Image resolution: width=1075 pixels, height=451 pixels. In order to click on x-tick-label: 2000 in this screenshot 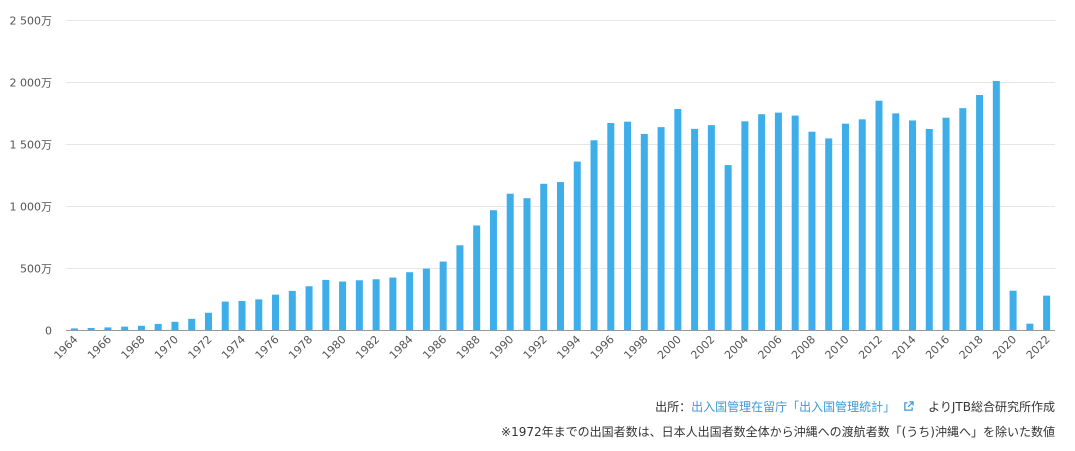, I will do `click(669, 347)`.